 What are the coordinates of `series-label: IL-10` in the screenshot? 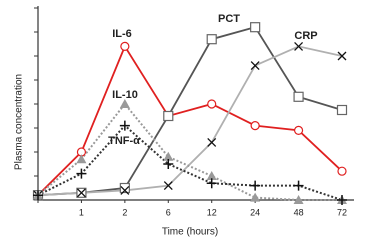 It's located at (125, 95).